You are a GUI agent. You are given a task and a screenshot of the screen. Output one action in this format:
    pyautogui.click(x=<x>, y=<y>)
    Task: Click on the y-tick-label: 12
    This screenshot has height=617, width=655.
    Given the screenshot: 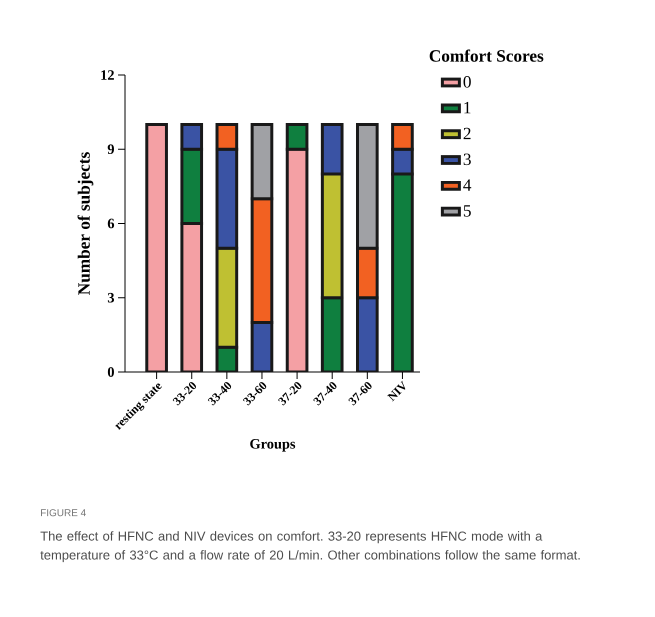 What is the action you would take?
    pyautogui.click(x=107, y=75)
    